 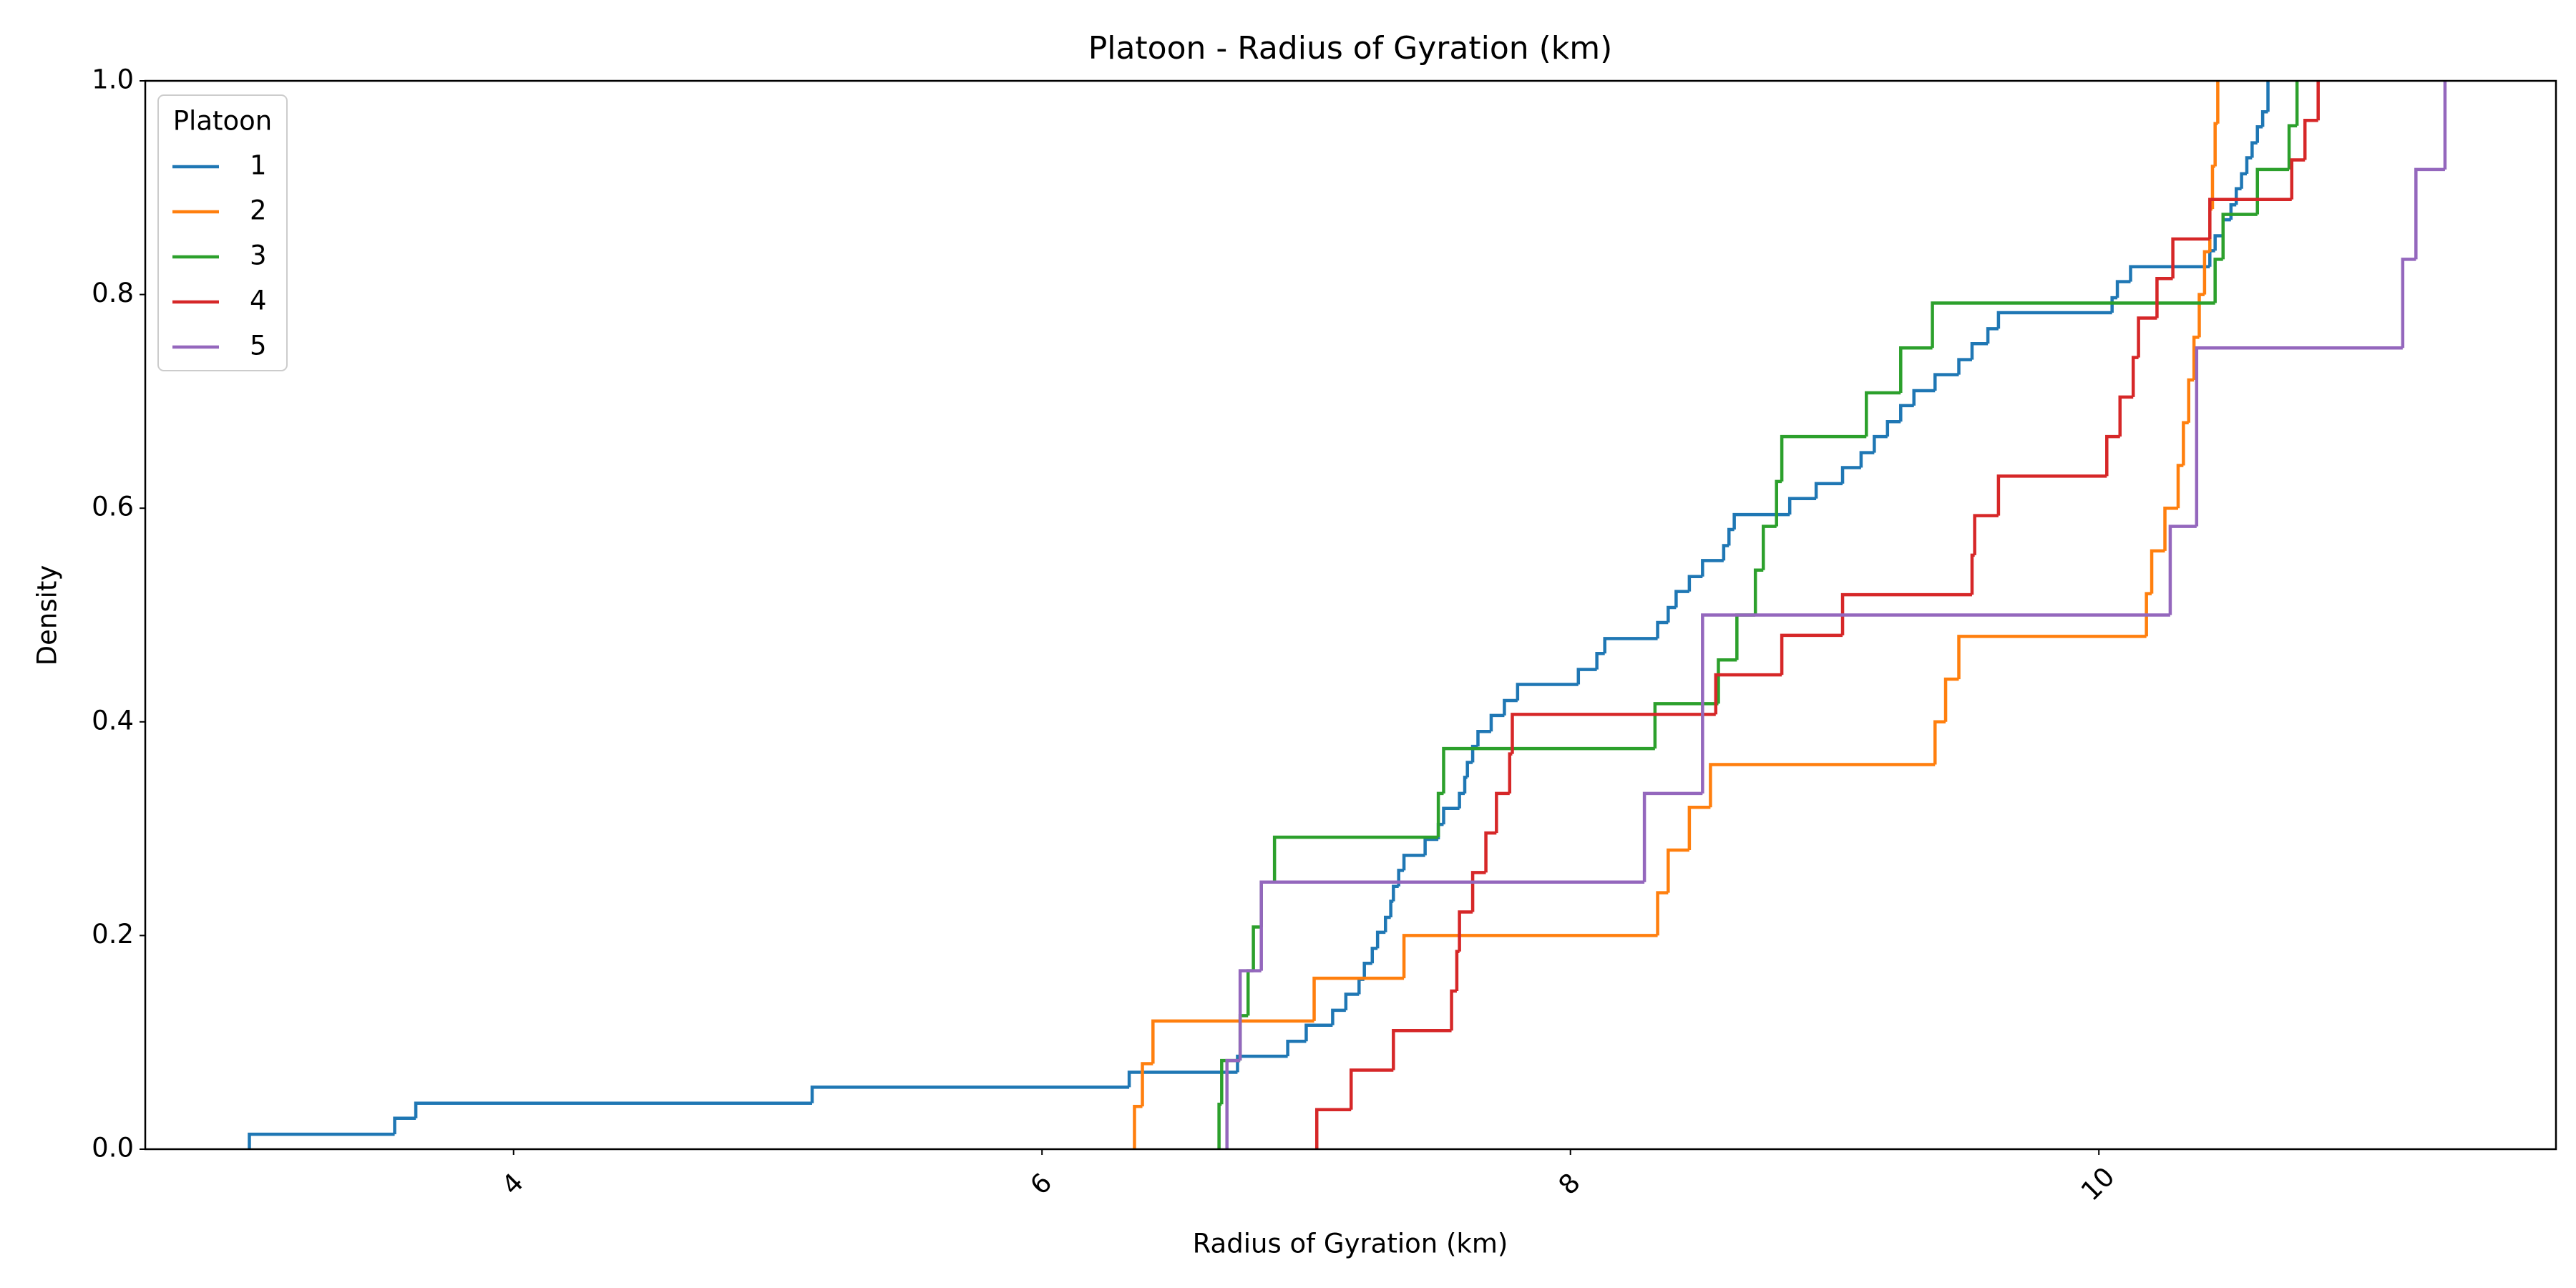 I want to click on y-tick-label: 0.6, so click(x=113, y=507).